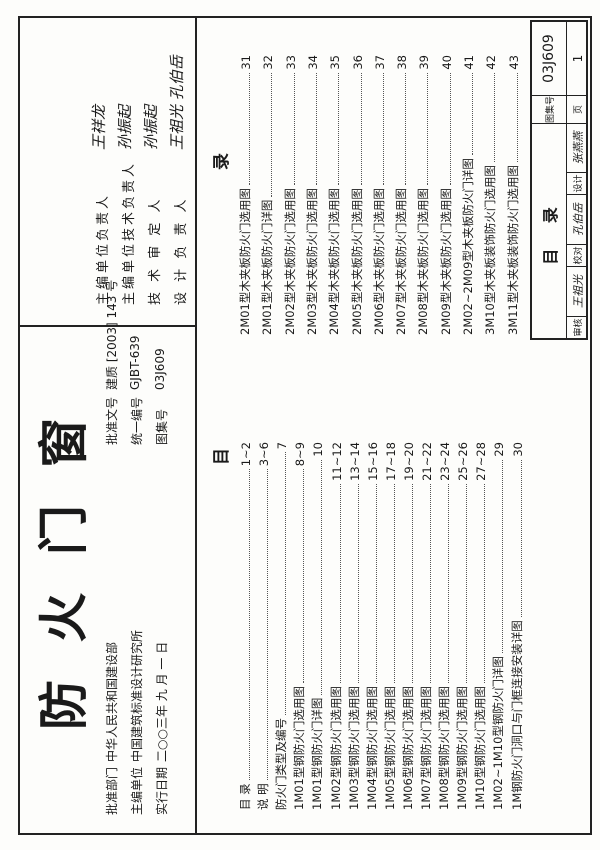  Describe the element at coordinates (99, 127) in the screenshot. I see `signature: 王祥龙` at that location.